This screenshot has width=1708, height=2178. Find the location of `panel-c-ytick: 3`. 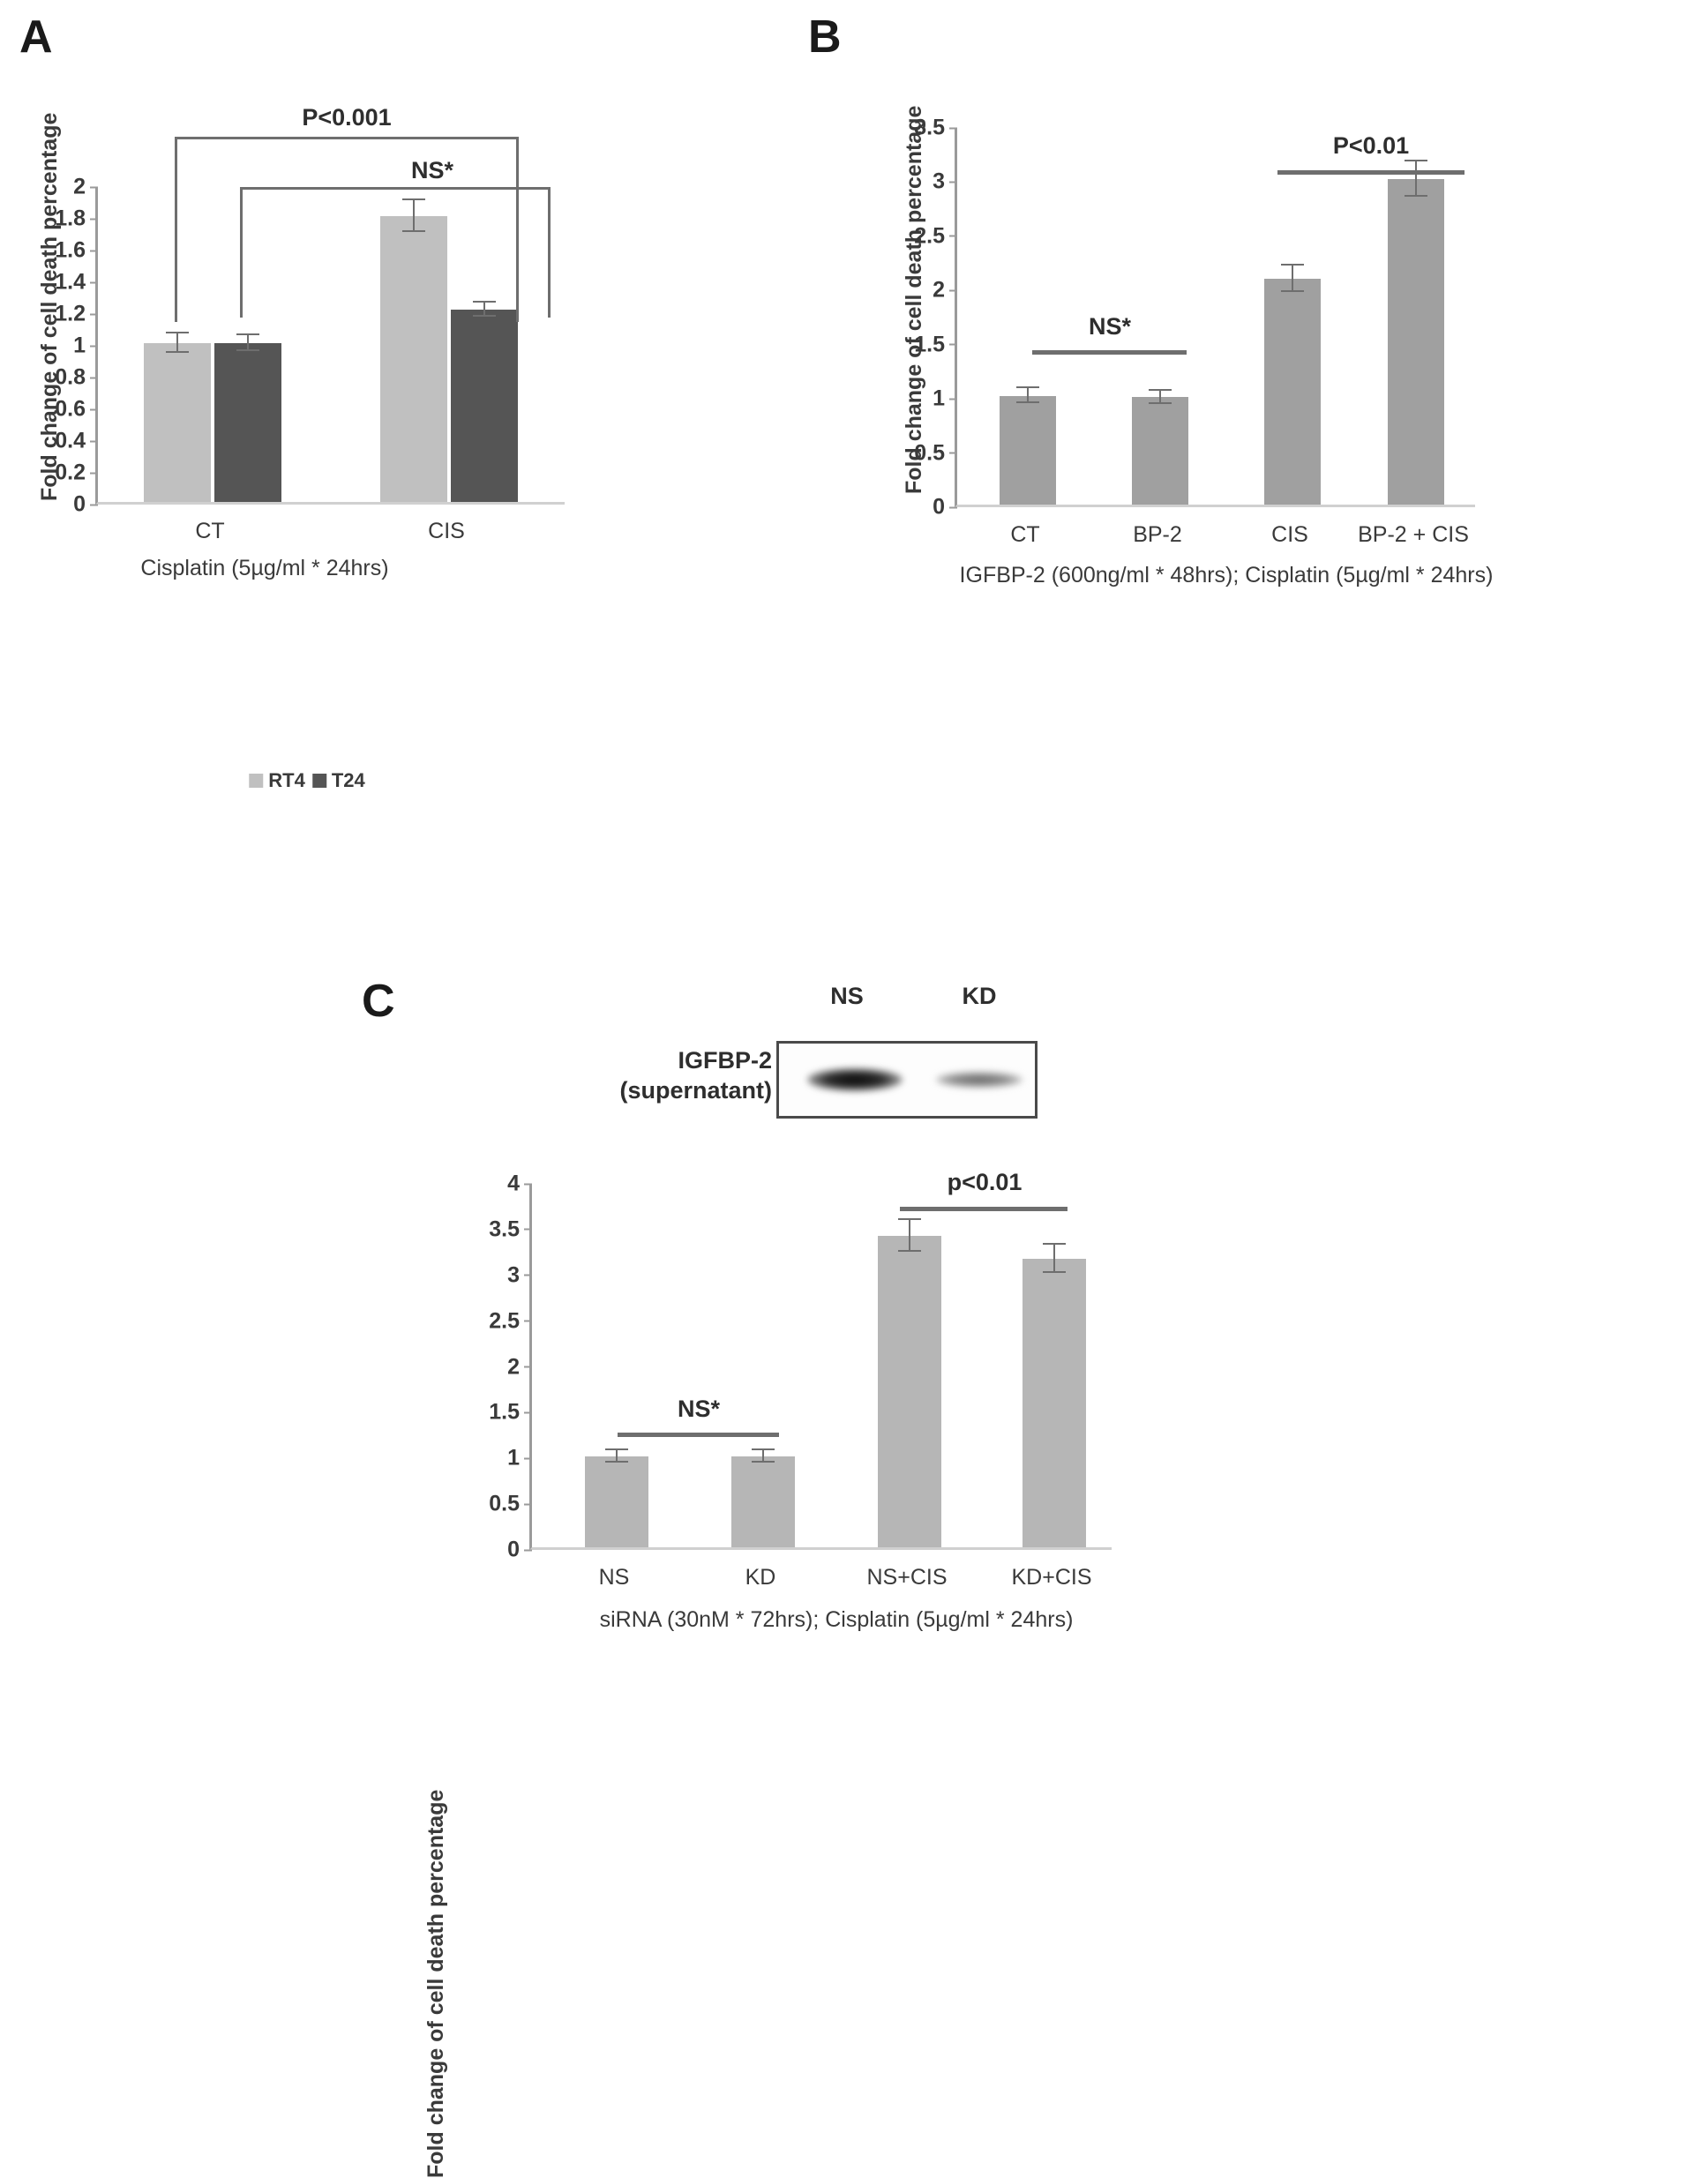

panel-c-ytick: 3 is located at coordinates (519, 1275).